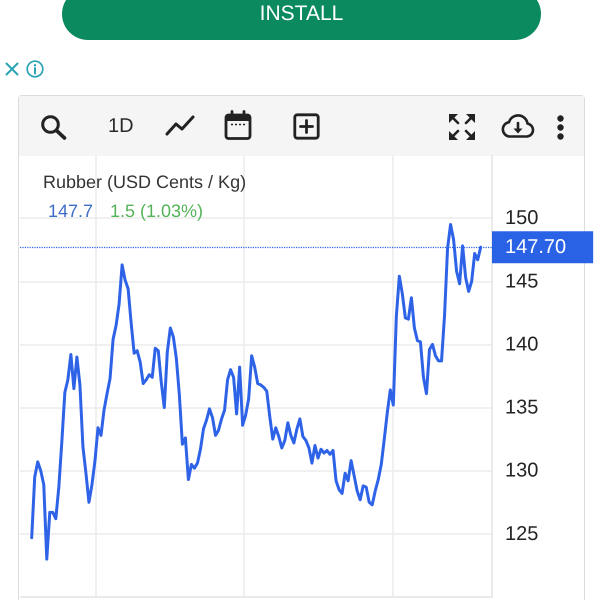 The image size is (600, 600). I want to click on y-tick-label: 135, so click(521, 407).